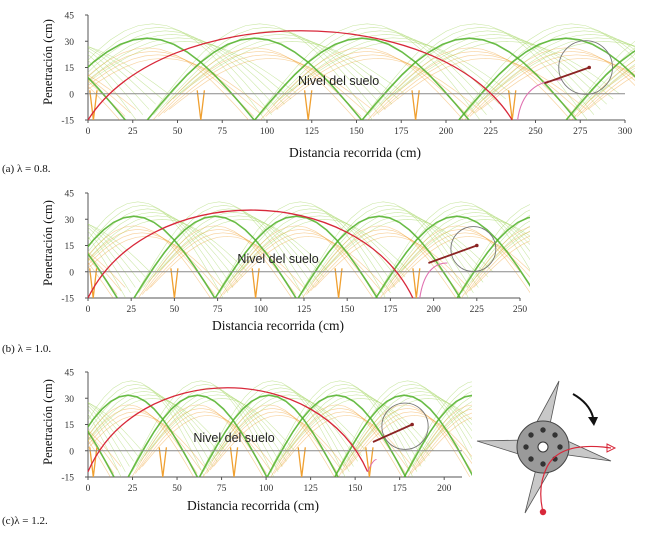 The image size is (650, 535). I want to click on chart-b-ylabel: Penetración (cm), so click(48, 243).